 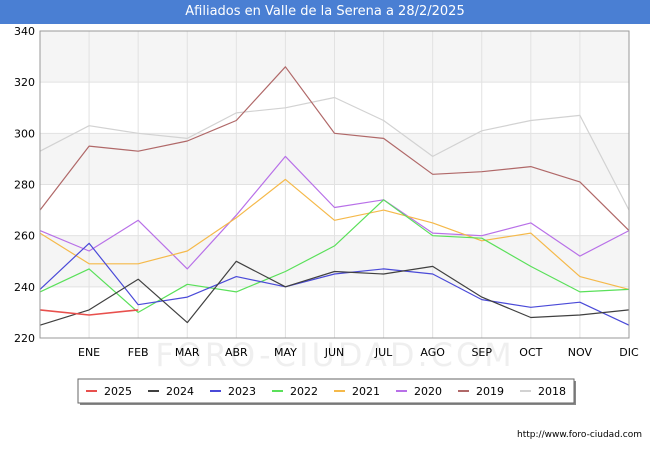 I want to click on legend-label-2023: 2023, so click(x=242, y=391).